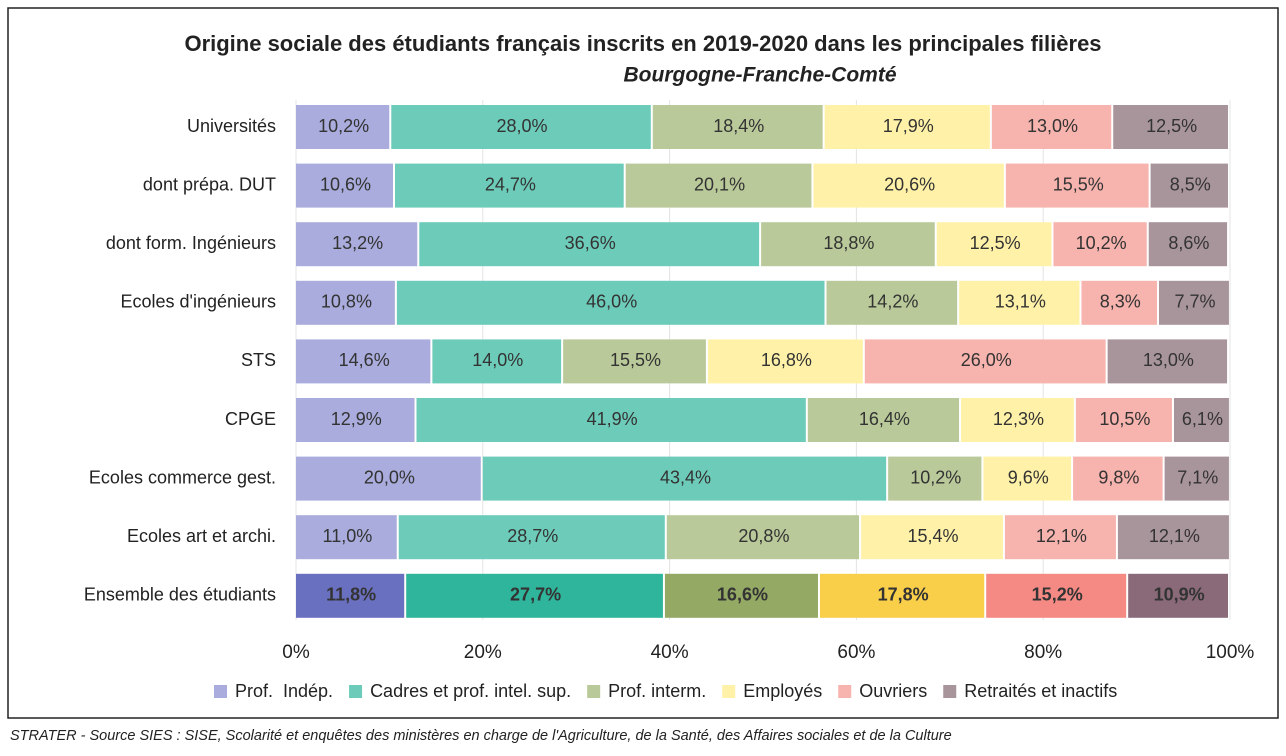  What do you see at coordinates (191, 243) in the screenshot?
I see `y-tick-label: dont form. Ingénieurs` at bounding box center [191, 243].